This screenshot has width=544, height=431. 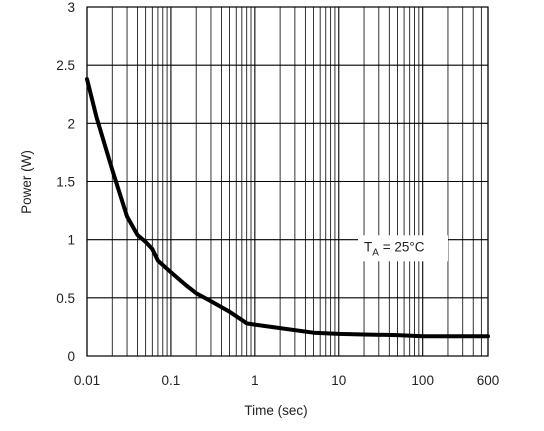 What do you see at coordinates (275, 410) in the screenshot?
I see `x-axis-label: Time (sec)` at bounding box center [275, 410].